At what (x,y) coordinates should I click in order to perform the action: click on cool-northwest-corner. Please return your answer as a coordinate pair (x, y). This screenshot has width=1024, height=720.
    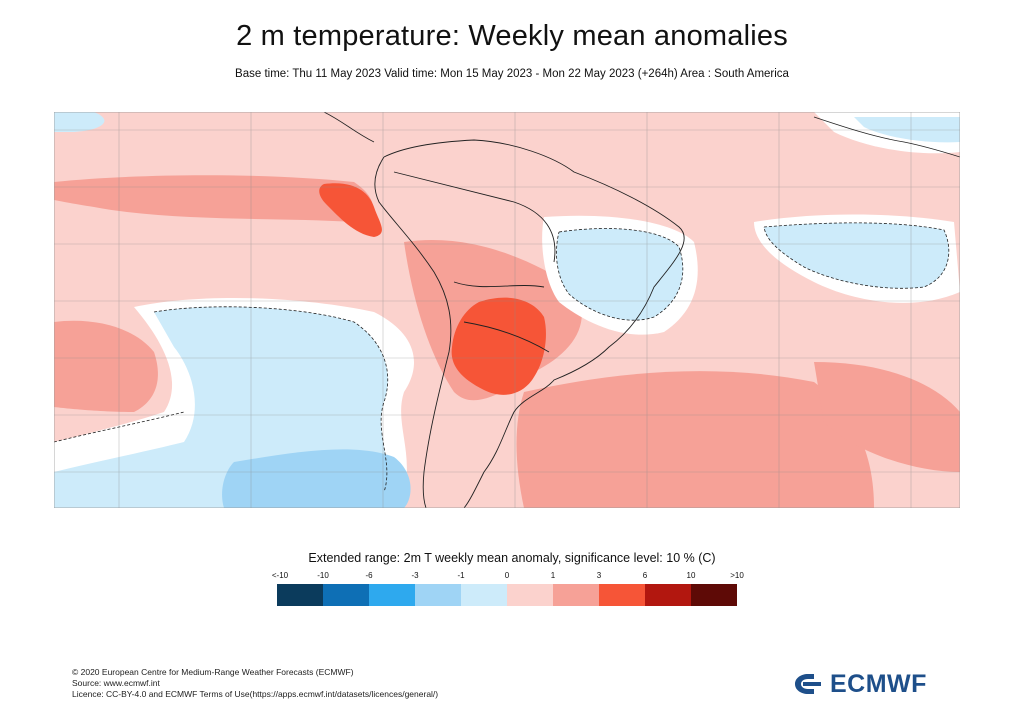
    Looking at the image, I should click on (79, 122).